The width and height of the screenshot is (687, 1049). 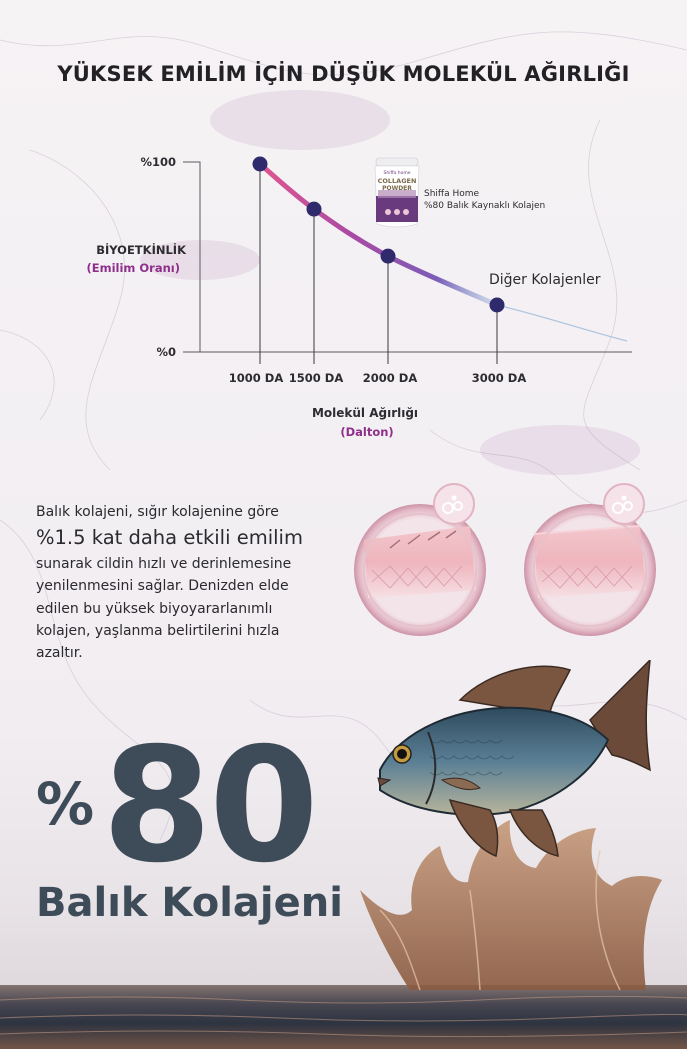 What do you see at coordinates (452, 194) in the screenshot?
I see `product-label-line1: Shiffa Home` at bounding box center [452, 194].